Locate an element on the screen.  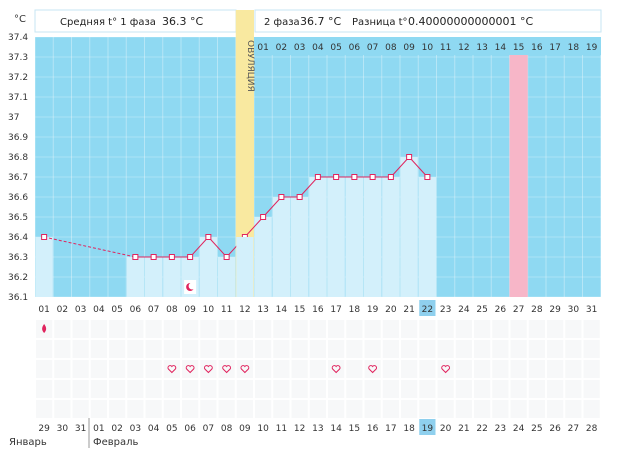
cycle-day-number: 18 is located at coordinates (355, 310).